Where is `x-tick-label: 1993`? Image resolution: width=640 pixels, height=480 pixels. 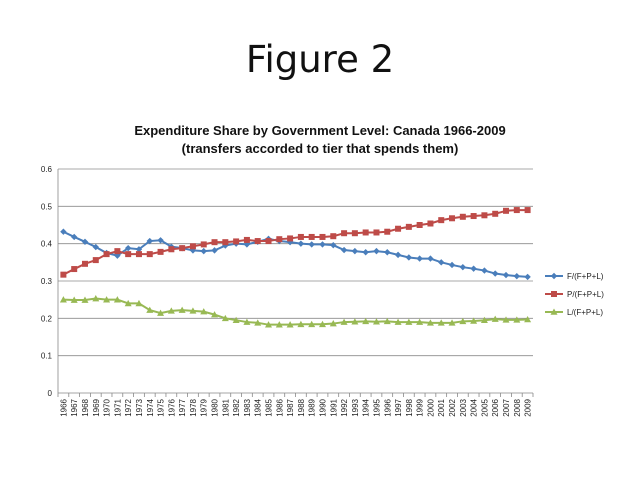 x-tick-label: 1993 is located at coordinates (355, 407).